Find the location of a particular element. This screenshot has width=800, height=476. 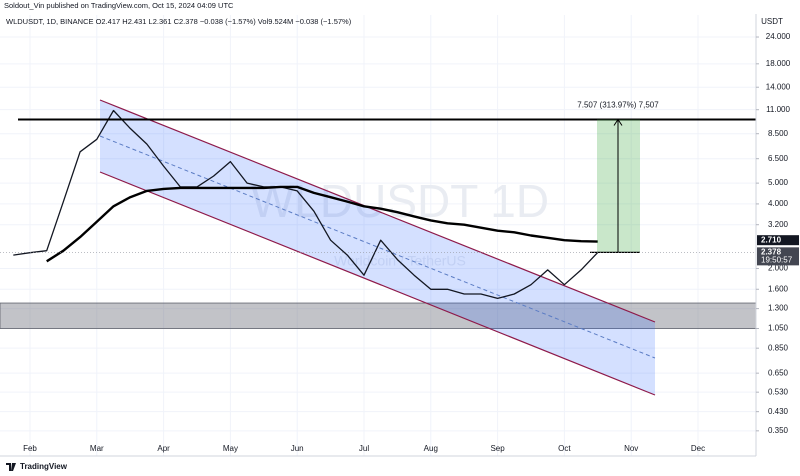

y-tick-label: 18.000 is located at coordinates (778, 63).